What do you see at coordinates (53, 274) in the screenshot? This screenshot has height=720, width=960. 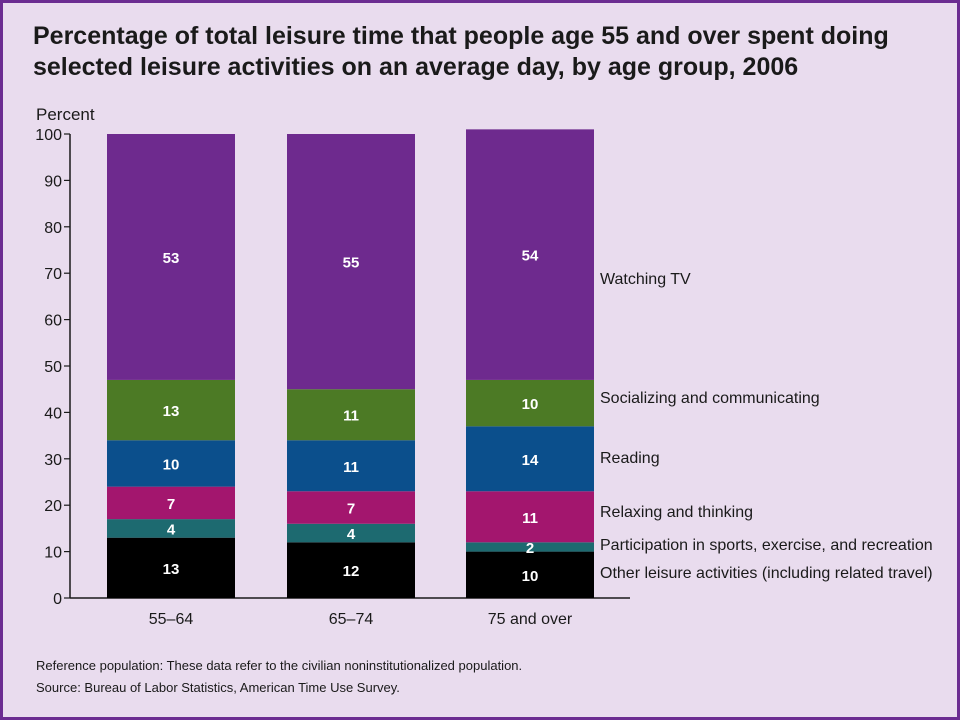 I see `y-tick-label: 70` at bounding box center [53, 274].